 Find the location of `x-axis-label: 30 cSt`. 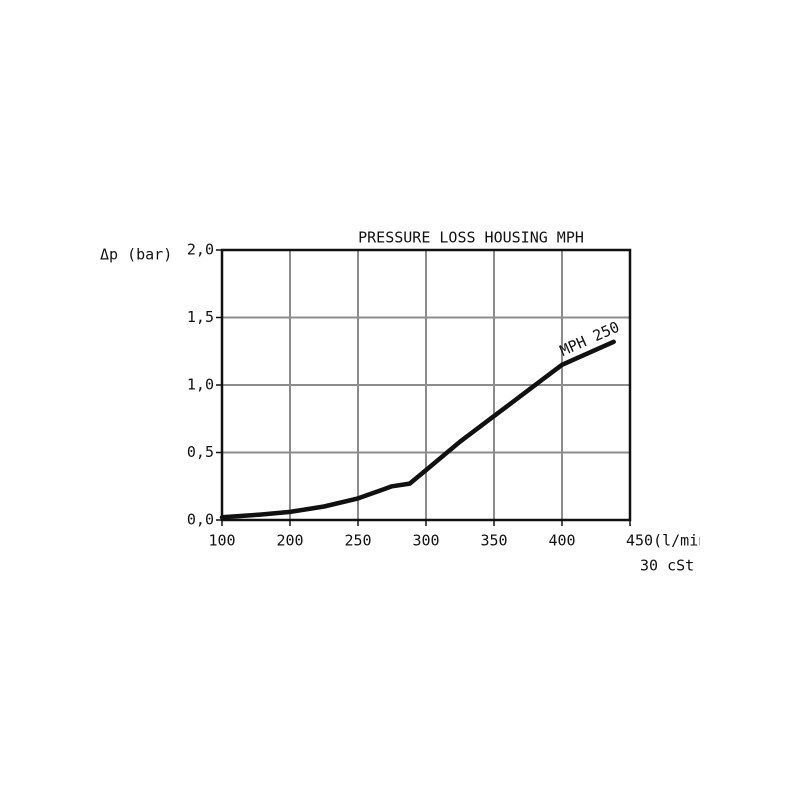

x-axis-label: 30 cSt is located at coordinates (667, 566).